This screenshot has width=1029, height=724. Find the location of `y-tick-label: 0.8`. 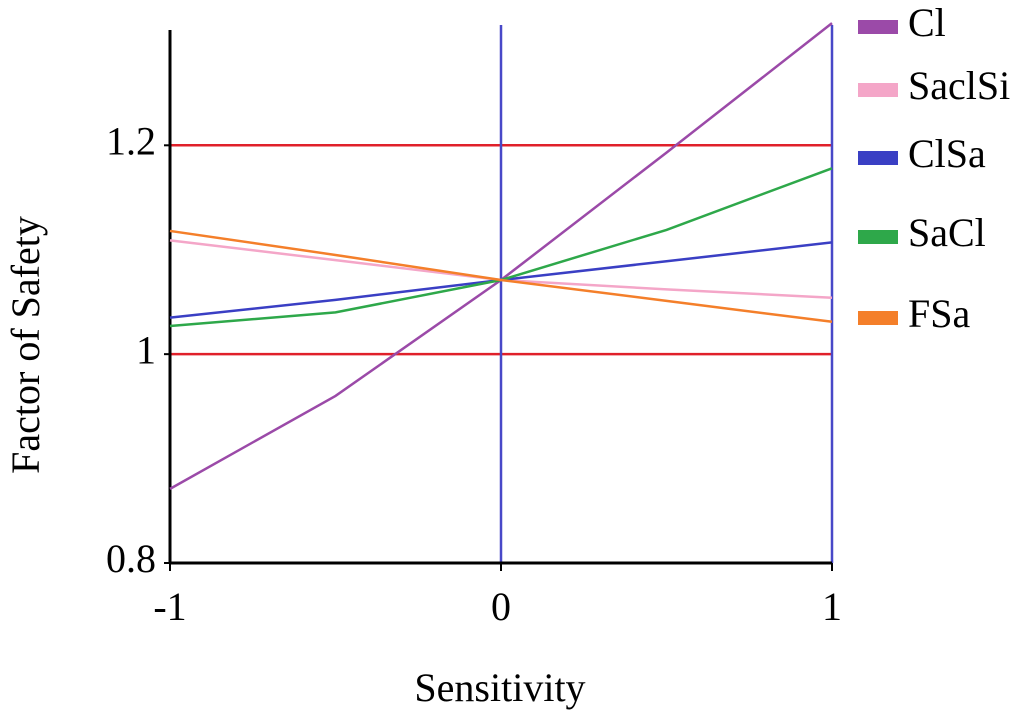

y-tick-label: 0.8 is located at coordinates (131, 558).